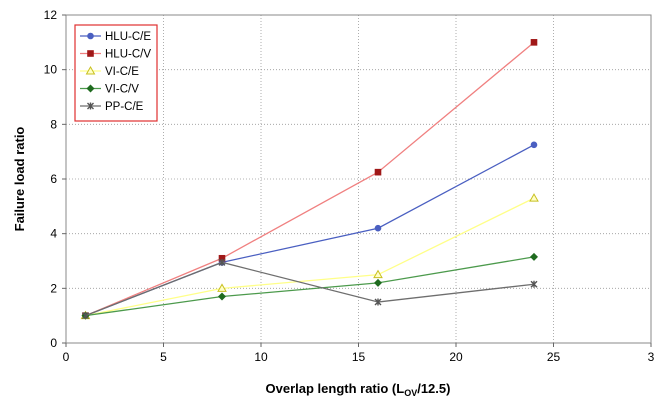  I want to click on x-axis-title-subscript: OV, so click(410, 393).